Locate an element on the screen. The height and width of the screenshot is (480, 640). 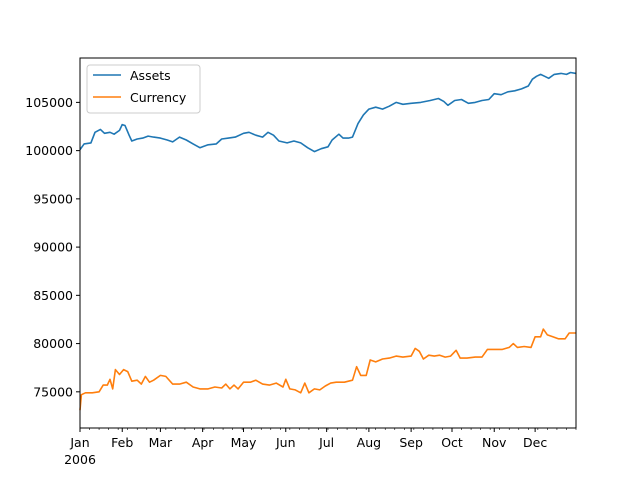
series-line-currency is located at coordinates (327, 369).